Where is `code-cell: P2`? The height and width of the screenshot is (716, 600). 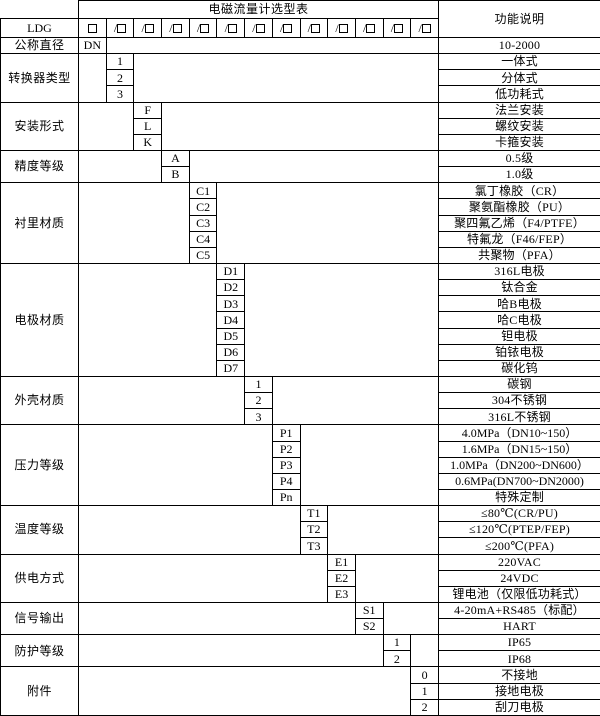 code-cell: P2 is located at coordinates (286, 449).